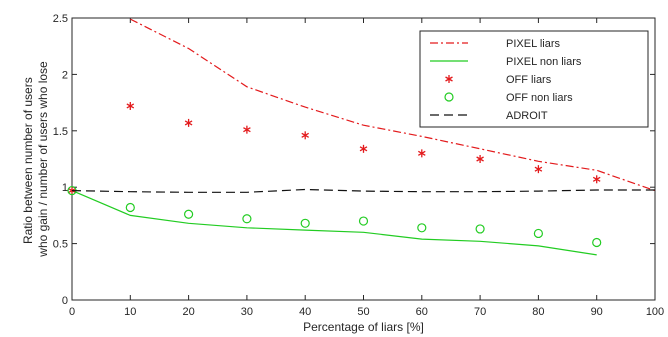 The width and height of the screenshot is (668, 337). What do you see at coordinates (65, 75) in the screenshot?
I see `y-tick-label: 2` at bounding box center [65, 75].